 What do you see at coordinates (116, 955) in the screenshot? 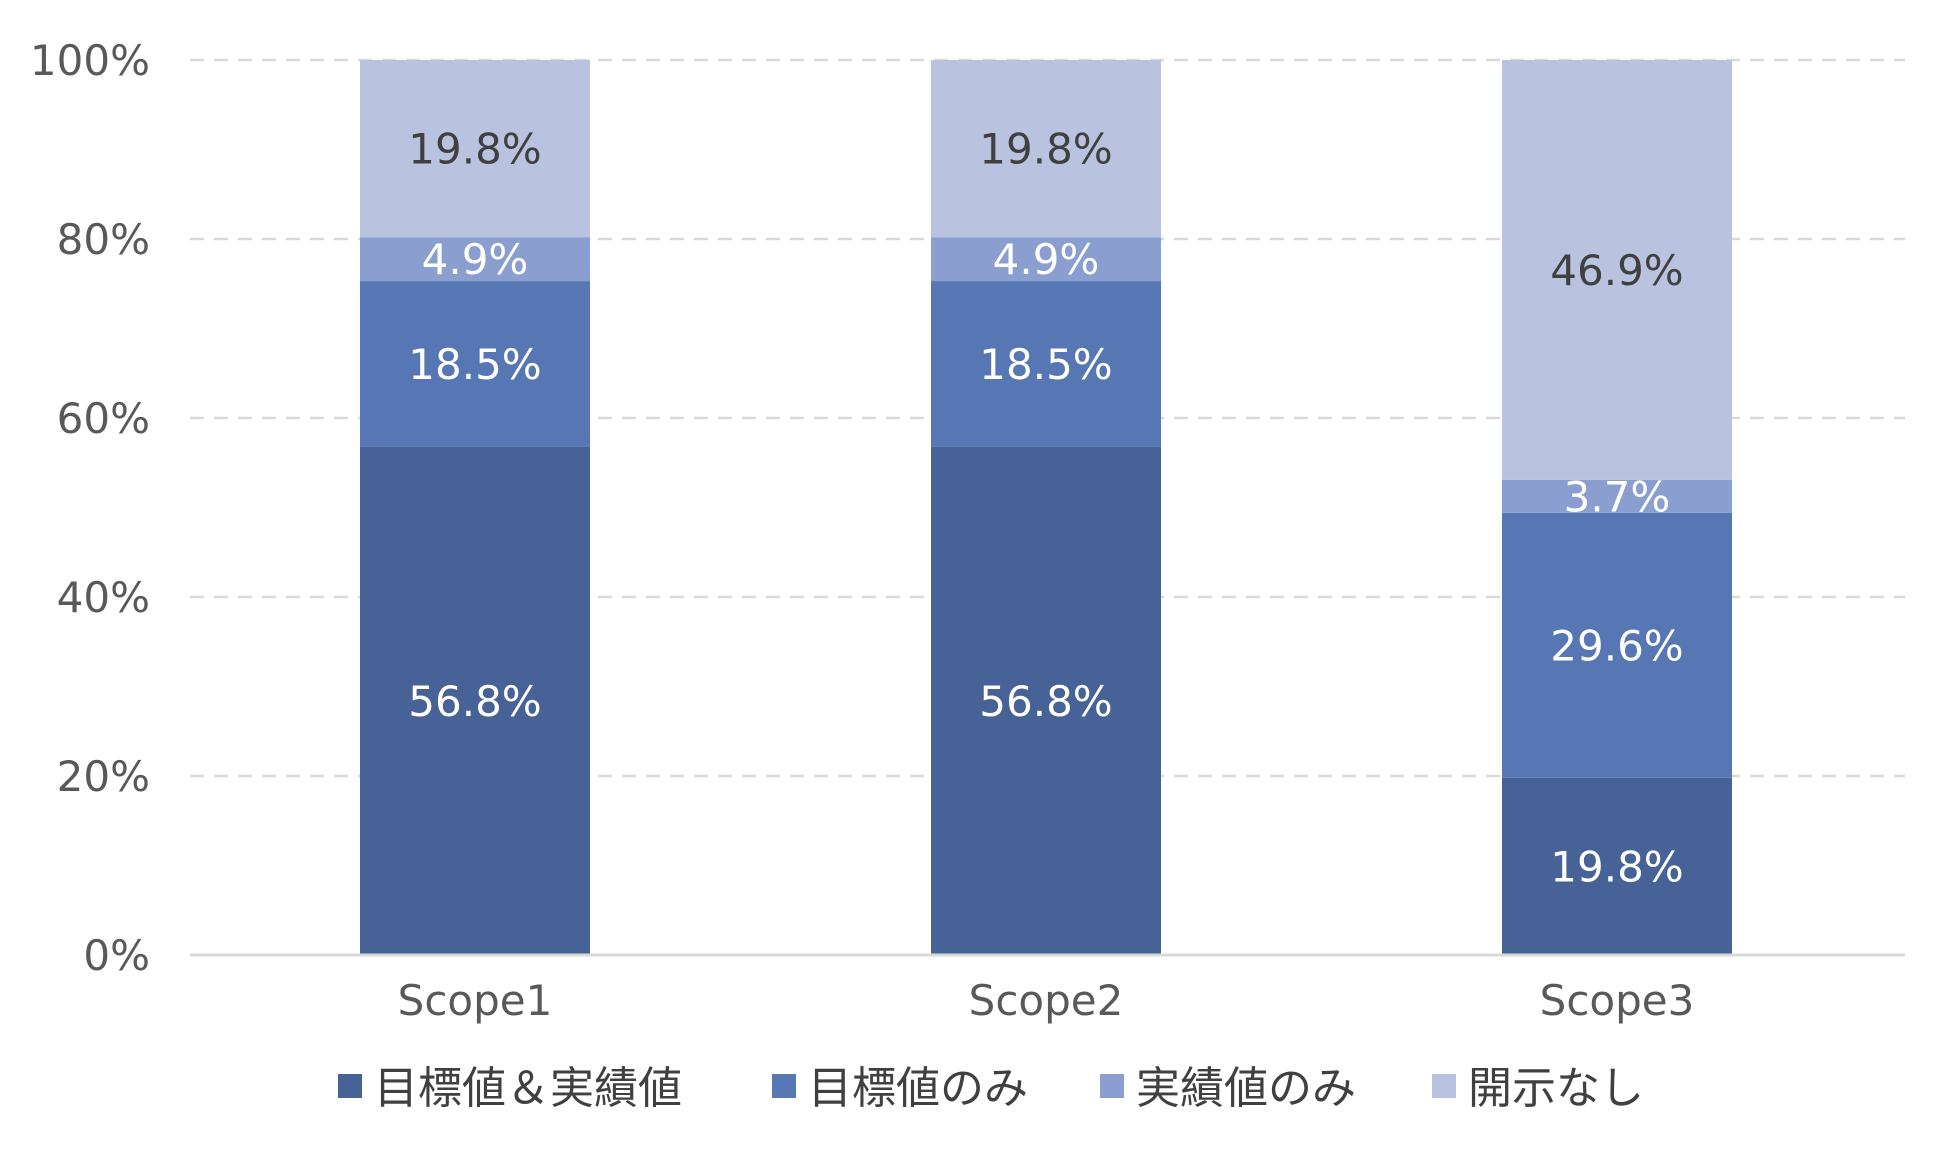
I see `y-tick-label: 0%` at bounding box center [116, 955].